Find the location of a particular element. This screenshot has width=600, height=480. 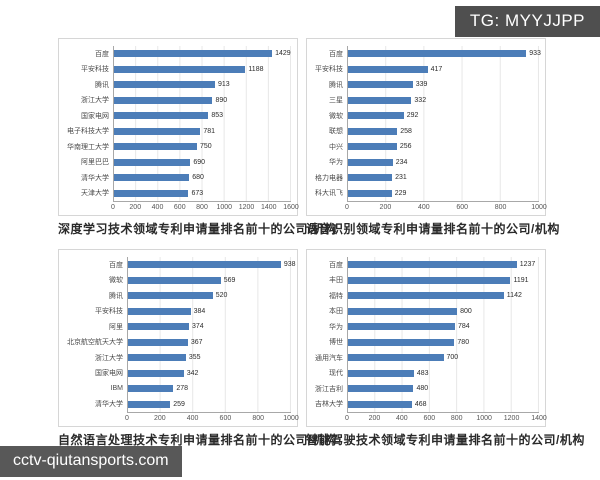

bar-track: 938 is located at coordinates (211, 265).